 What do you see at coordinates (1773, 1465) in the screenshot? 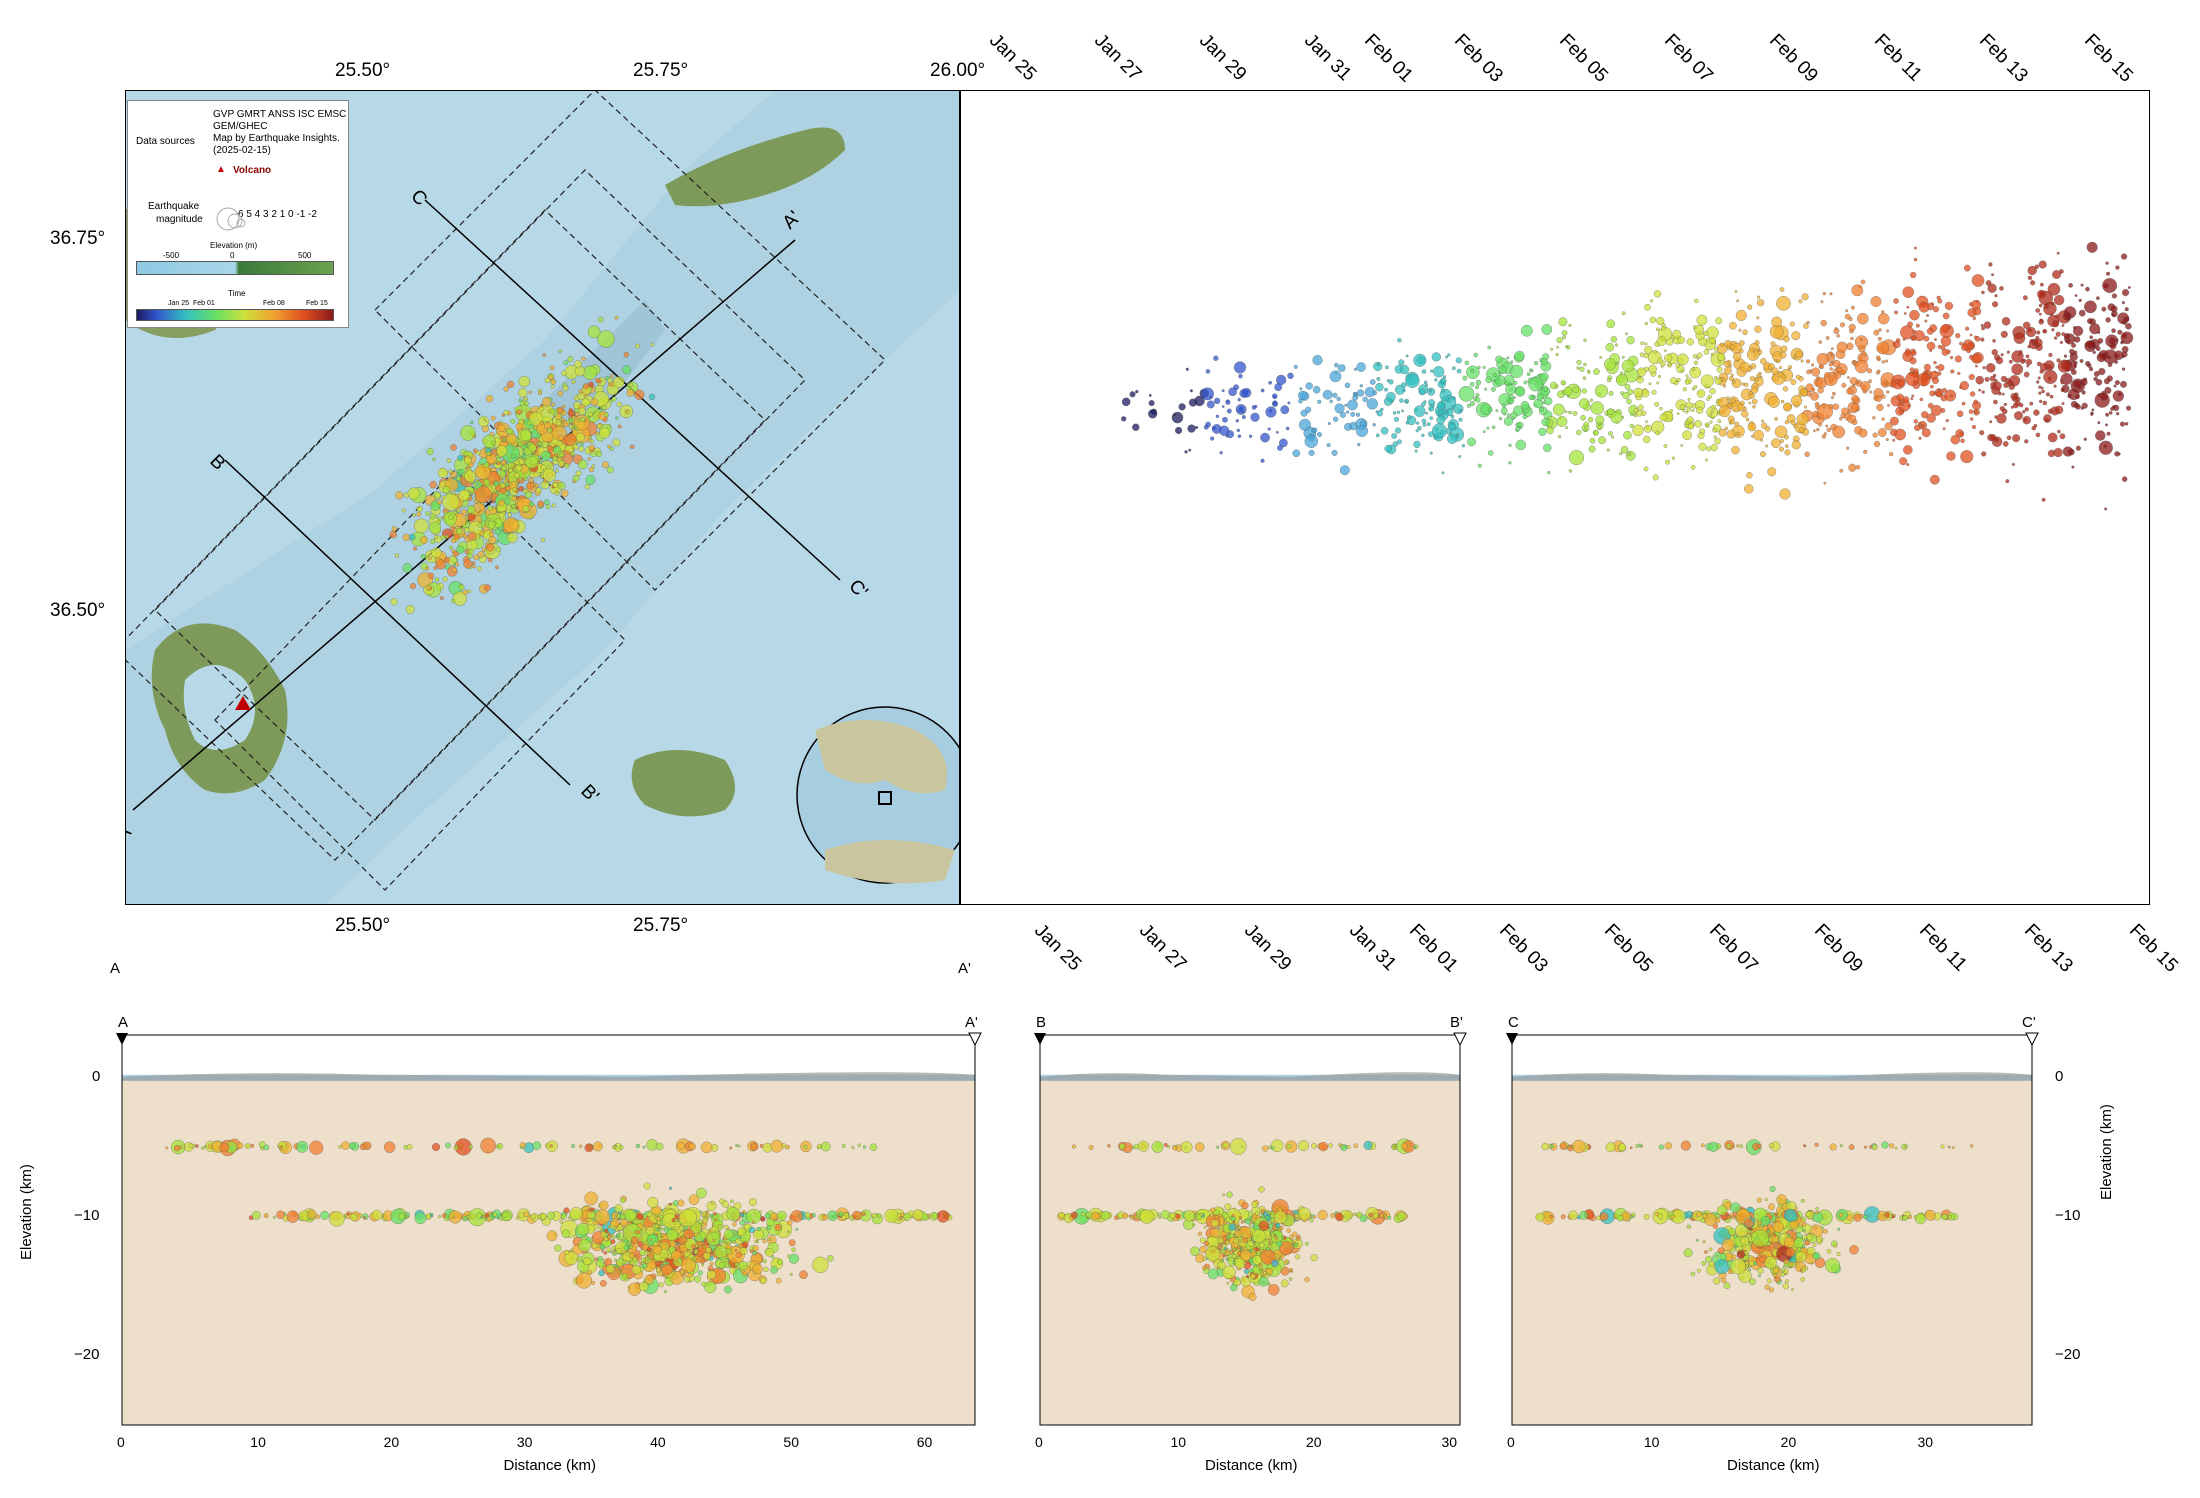
I see `section-x-label: Distance (km)` at bounding box center [1773, 1465].